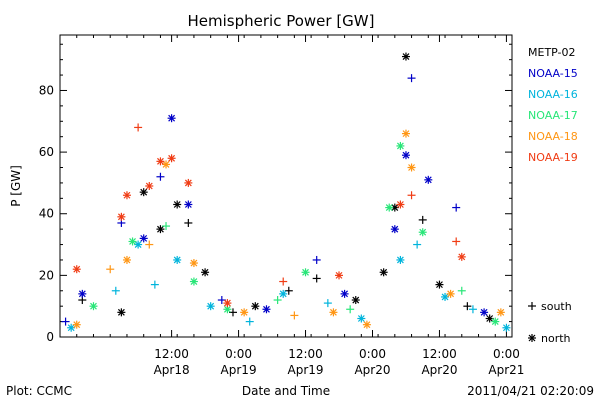 The width and height of the screenshot is (600, 400). What do you see at coordinates (532, 338) in the screenshot?
I see `legend-north-marker` at bounding box center [532, 338].